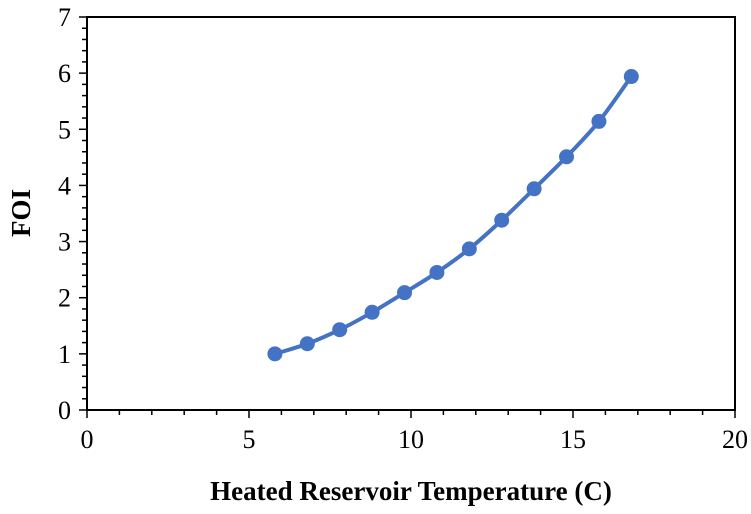  What do you see at coordinates (64, 73) in the screenshot?
I see `y-tick-label: 6` at bounding box center [64, 73].